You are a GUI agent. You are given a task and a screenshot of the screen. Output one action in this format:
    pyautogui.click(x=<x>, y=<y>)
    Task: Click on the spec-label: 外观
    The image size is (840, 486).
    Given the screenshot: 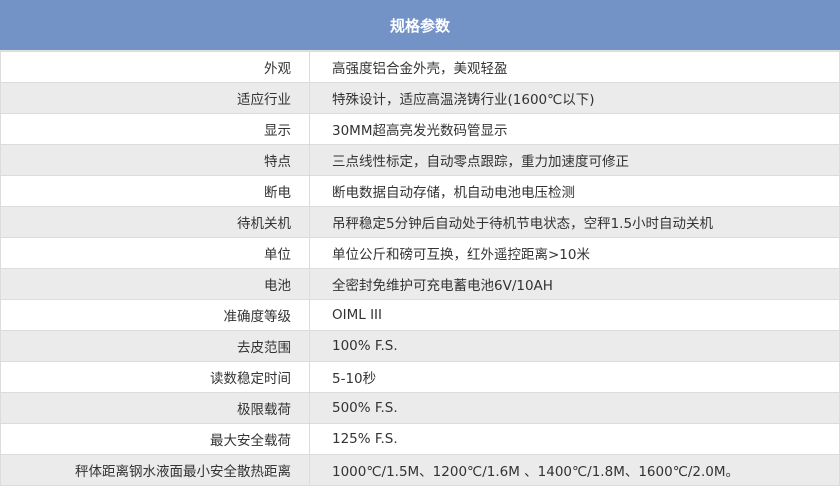 What is the action you would take?
    pyautogui.click(x=155, y=67)
    